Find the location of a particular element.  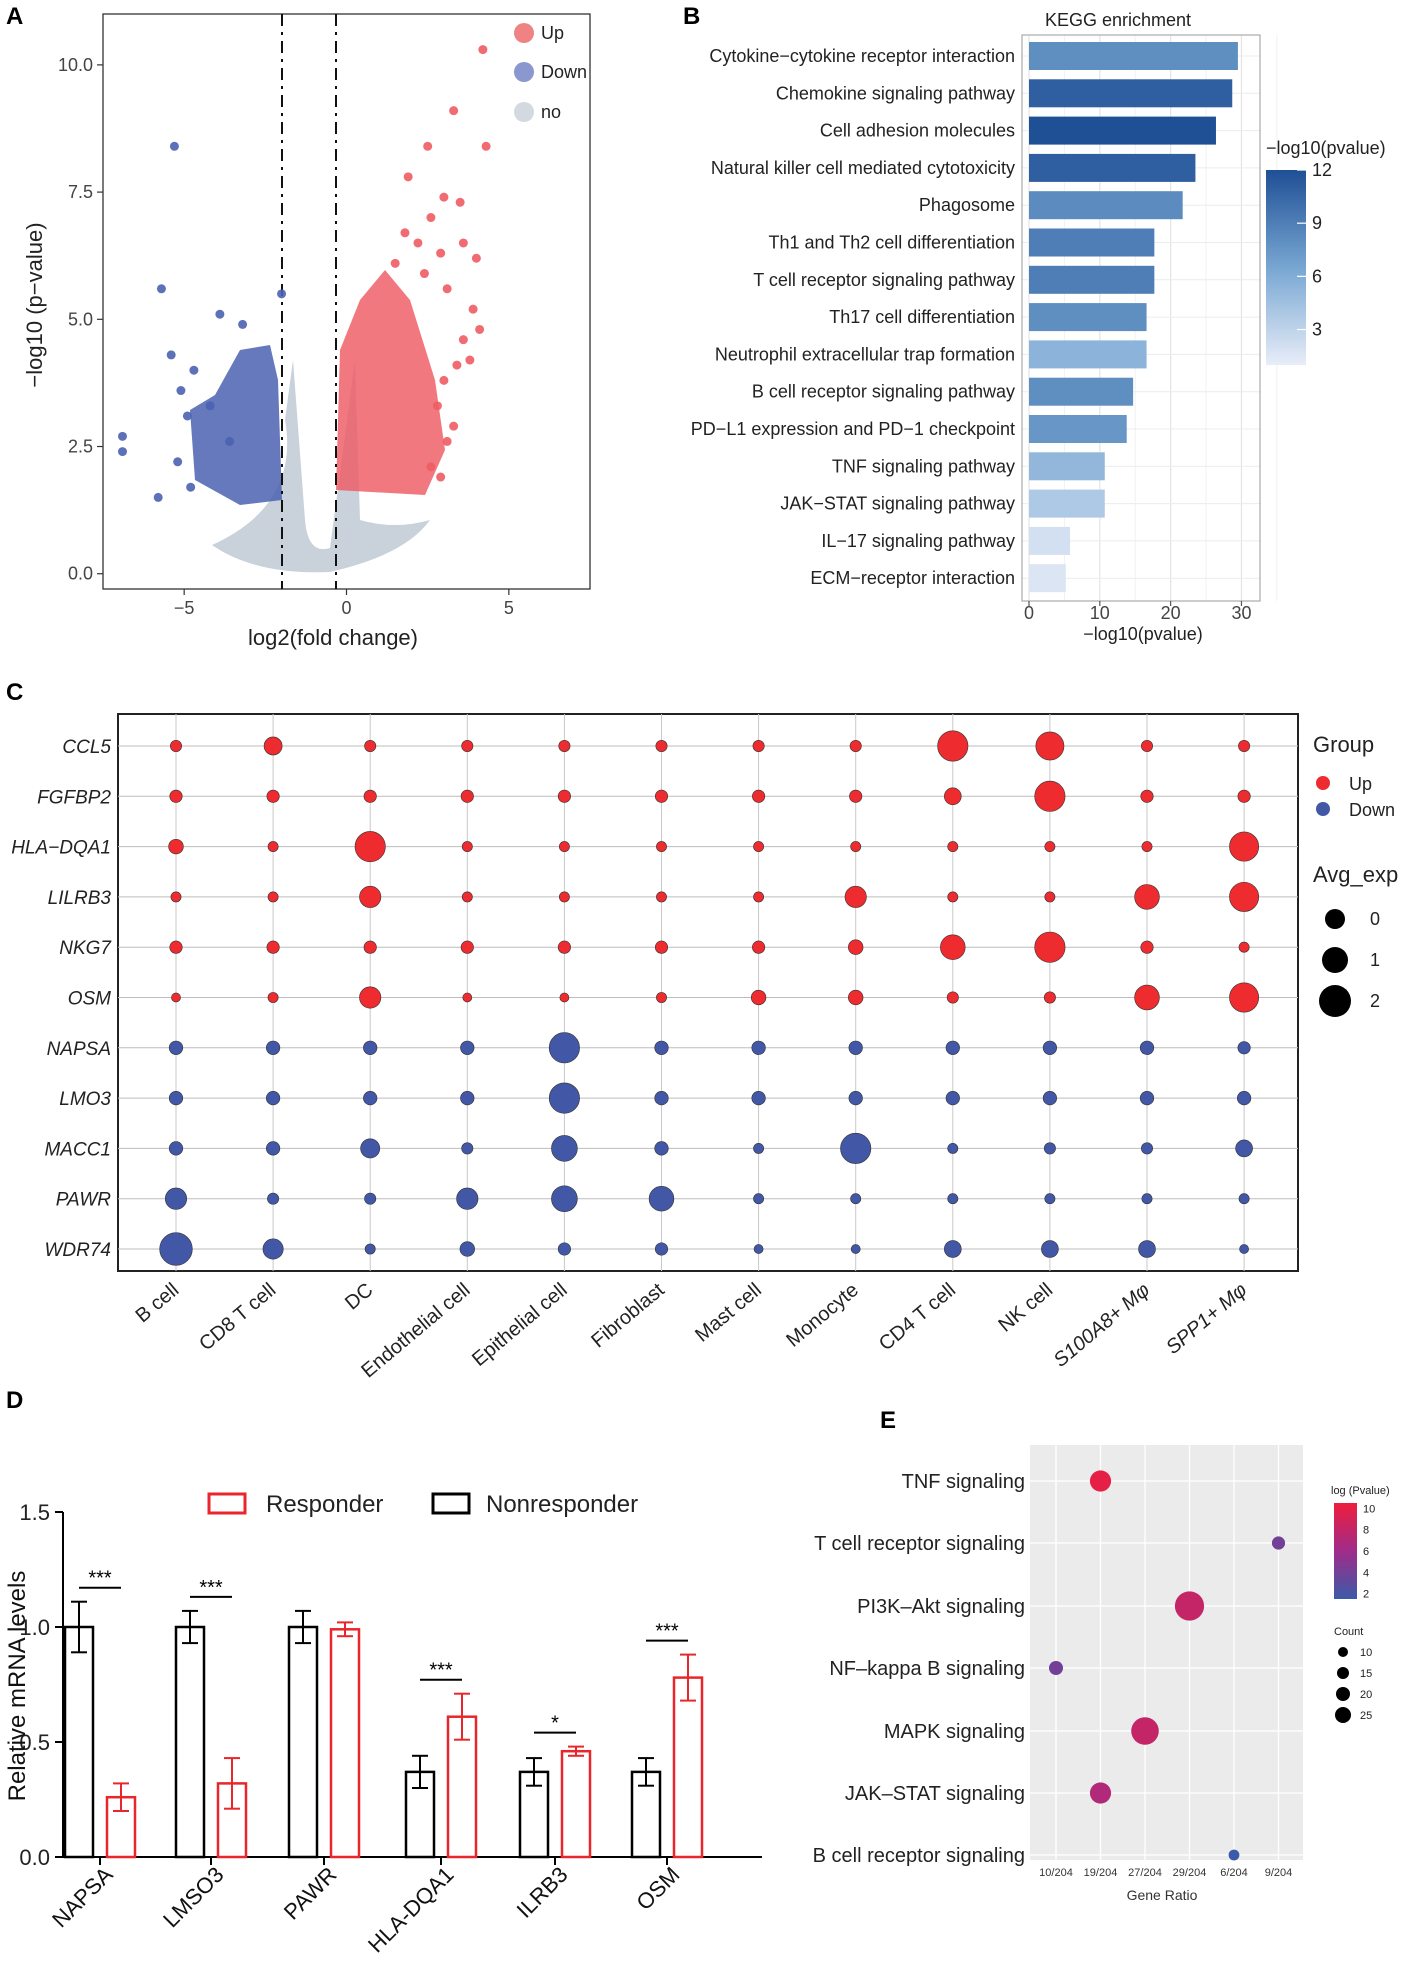

pathway-xtick-label: 29/204 is located at coordinates (1190, 1873).